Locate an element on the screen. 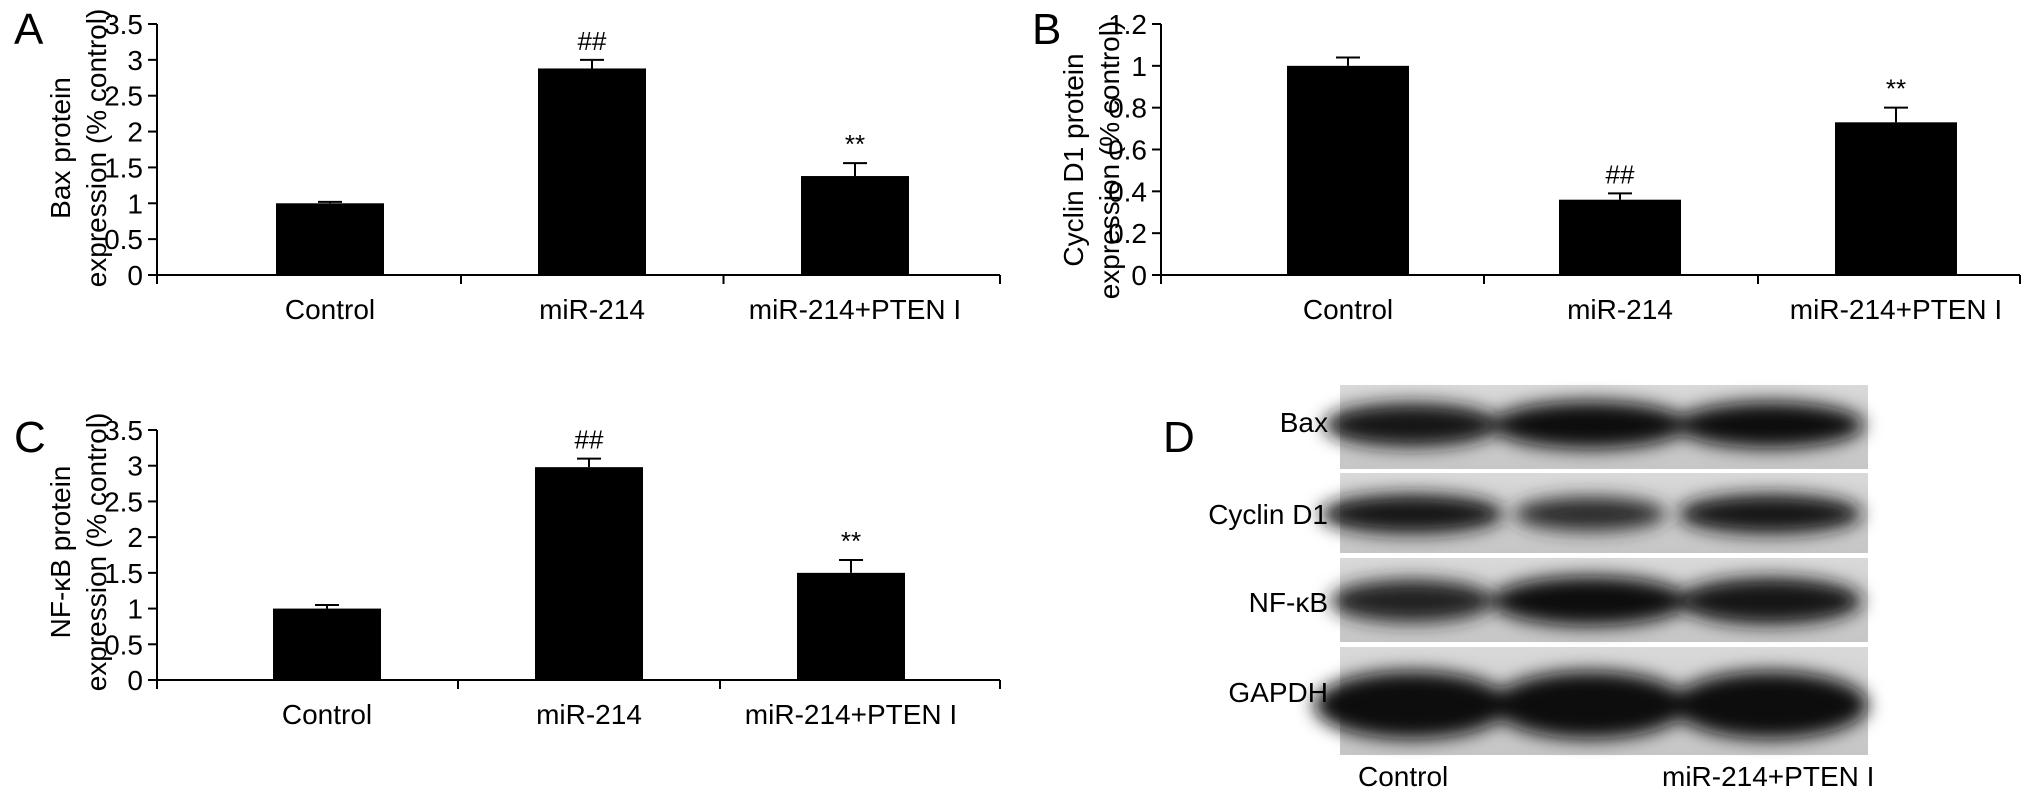 This screenshot has height=802, width=2032. y-tick-label-a: 3 is located at coordinates (135, 60).